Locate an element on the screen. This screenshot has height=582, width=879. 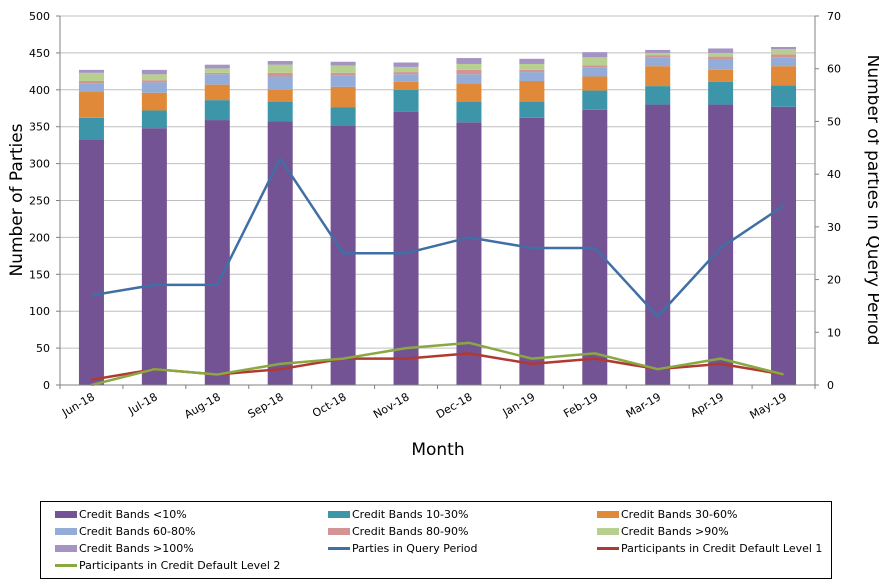
left-tick-label: 300 is located at coordinates (39, 164).